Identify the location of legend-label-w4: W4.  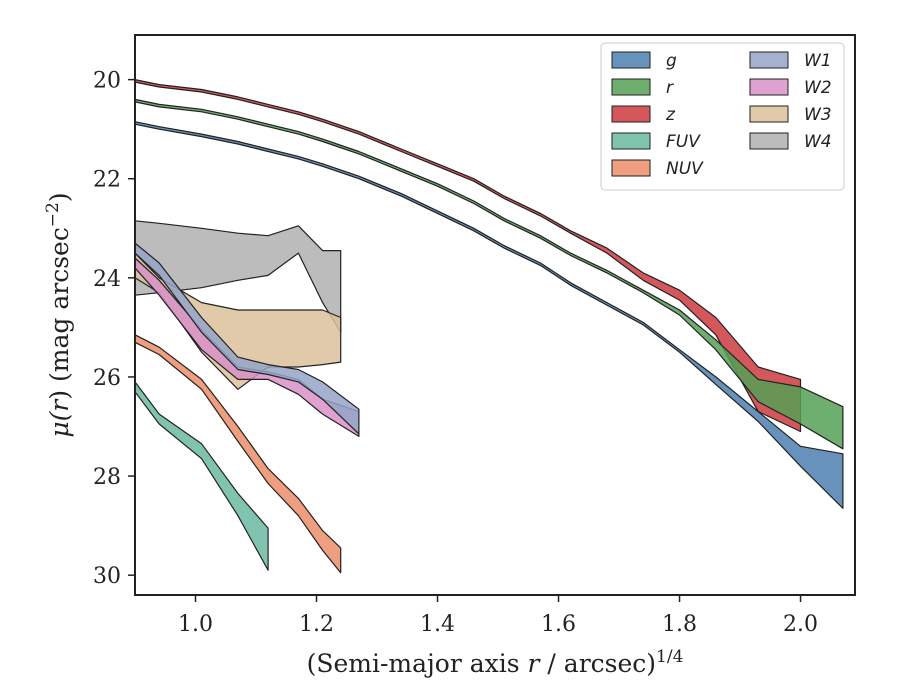
(818, 142).